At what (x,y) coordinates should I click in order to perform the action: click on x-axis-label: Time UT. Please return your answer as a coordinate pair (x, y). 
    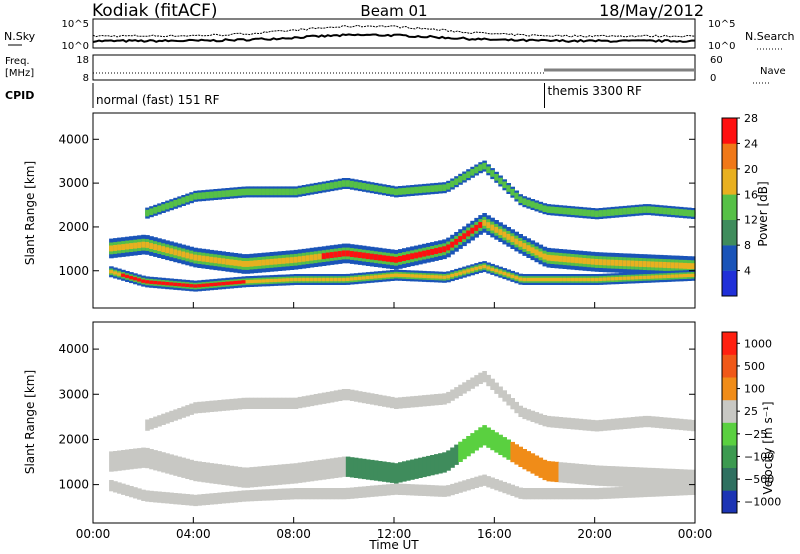
    Looking at the image, I should click on (393, 545).